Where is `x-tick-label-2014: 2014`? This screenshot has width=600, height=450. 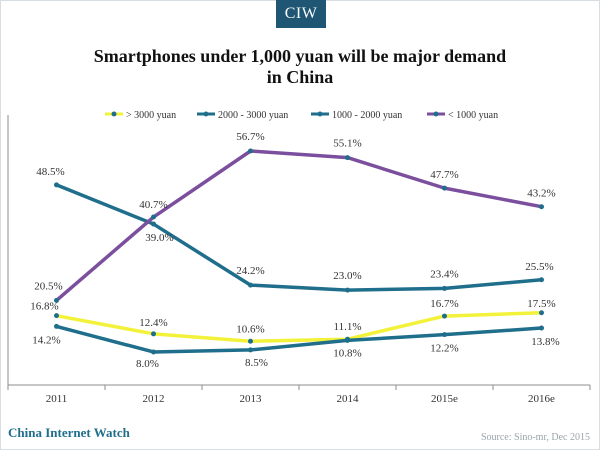
x-tick-label-2014: 2014 is located at coordinates (348, 399).